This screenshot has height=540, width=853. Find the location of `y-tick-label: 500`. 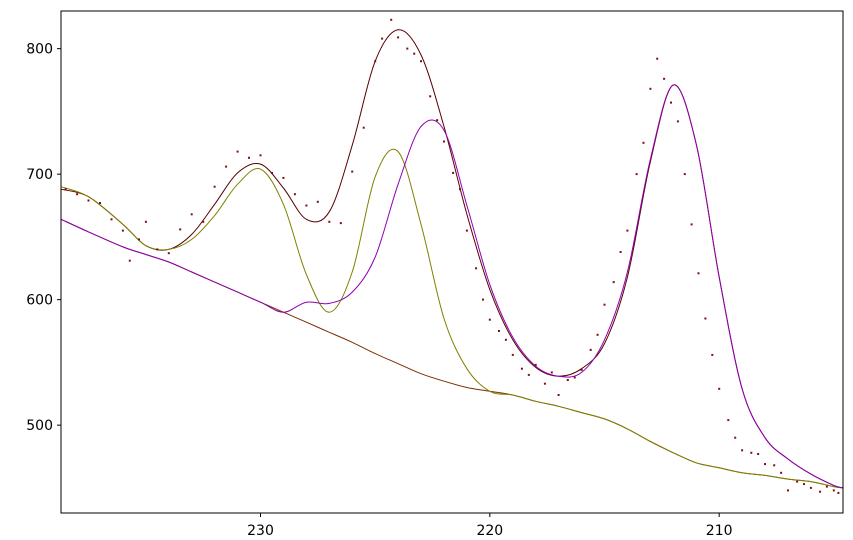

y-tick-label: 500 is located at coordinates (39, 426).